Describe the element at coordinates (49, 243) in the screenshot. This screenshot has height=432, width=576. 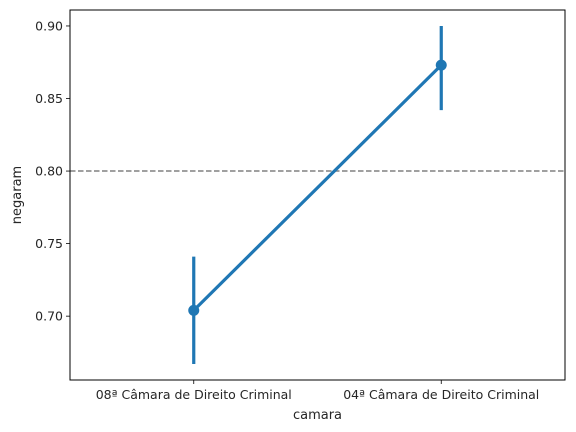
I see `y-tick-label: 0.75` at that location.